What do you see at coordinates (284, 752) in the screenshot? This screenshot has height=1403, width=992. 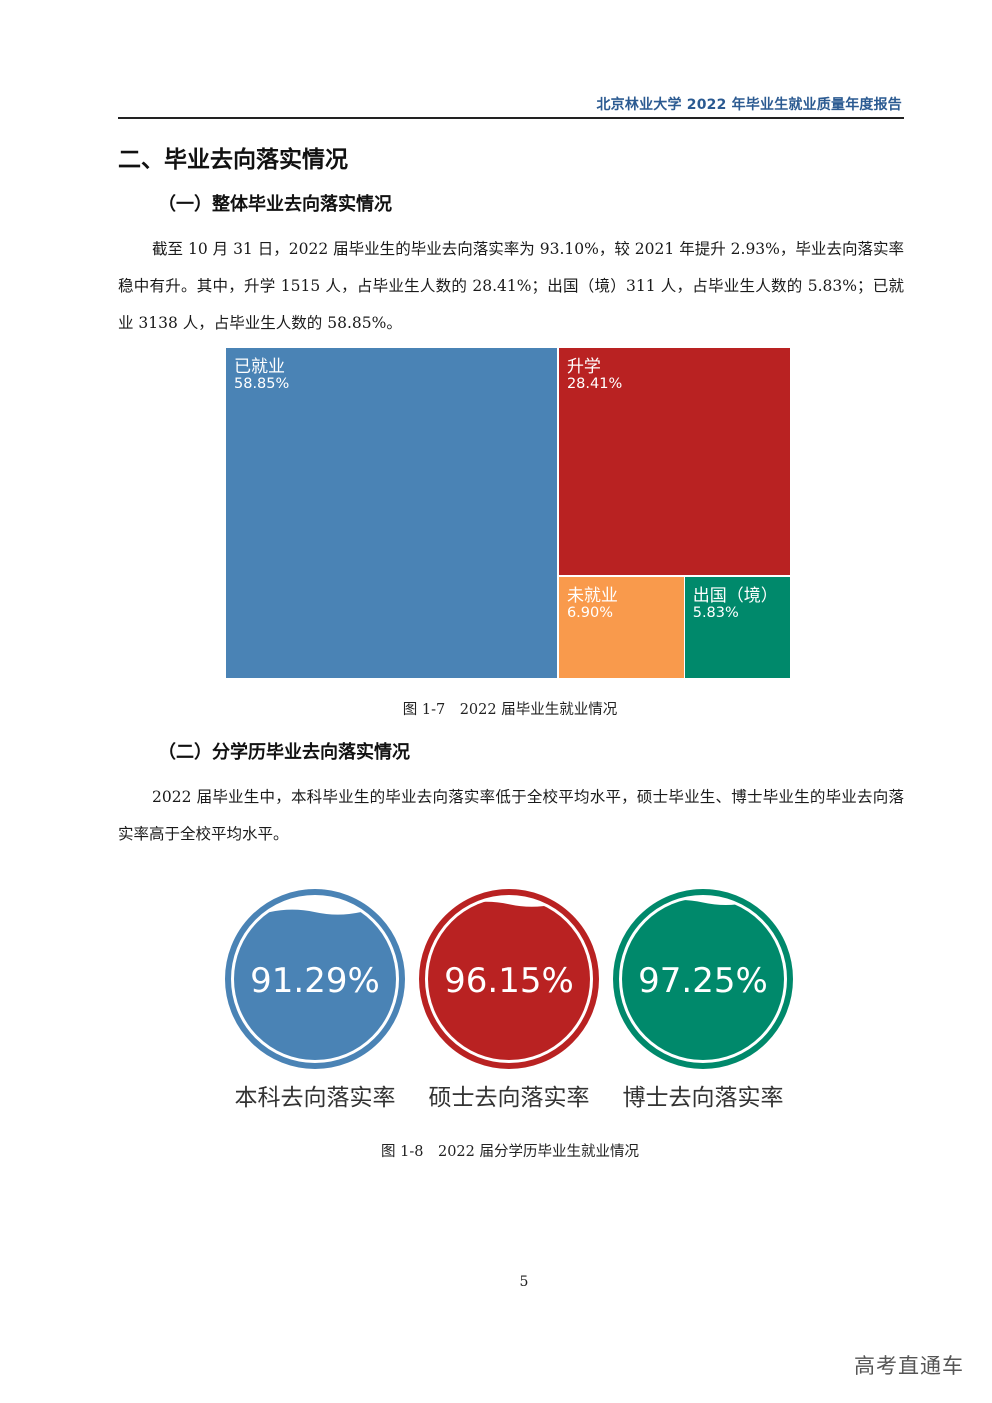 I see `subsection-title-by-degree: （二）分学历毕业去向落实情况` at bounding box center [284, 752].